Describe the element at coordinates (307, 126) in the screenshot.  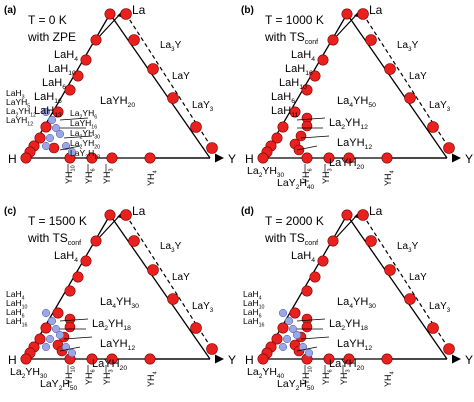
I see `ternary-point` at that location.